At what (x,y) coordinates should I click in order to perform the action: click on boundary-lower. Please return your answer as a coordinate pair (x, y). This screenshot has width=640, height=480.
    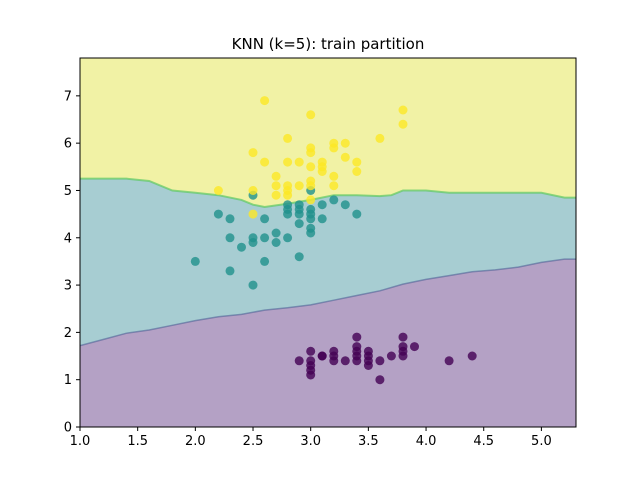
    Looking at the image, I should click on (328, 302).